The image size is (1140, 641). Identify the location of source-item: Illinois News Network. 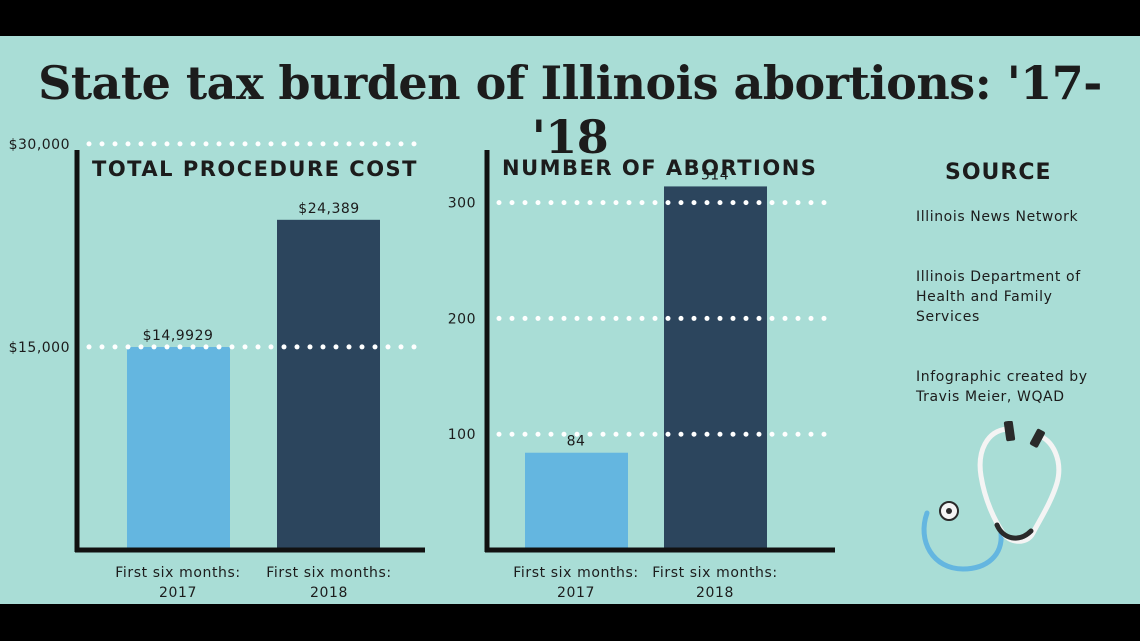
(997, 217).